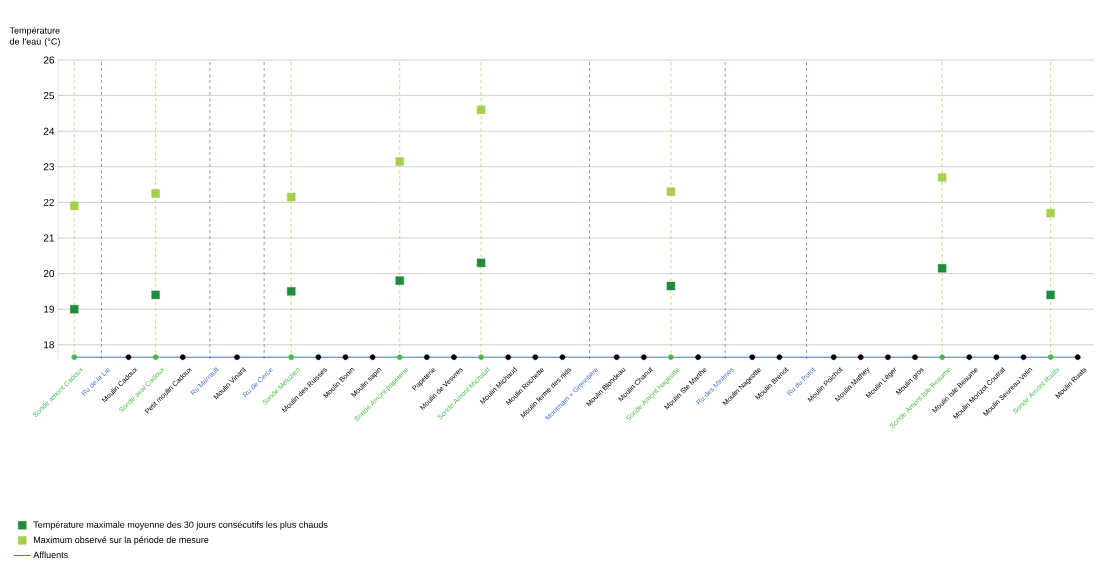 This screenshot has width=1096, height=577. I want to click on y-tick-label: 24, so click(49, 131).